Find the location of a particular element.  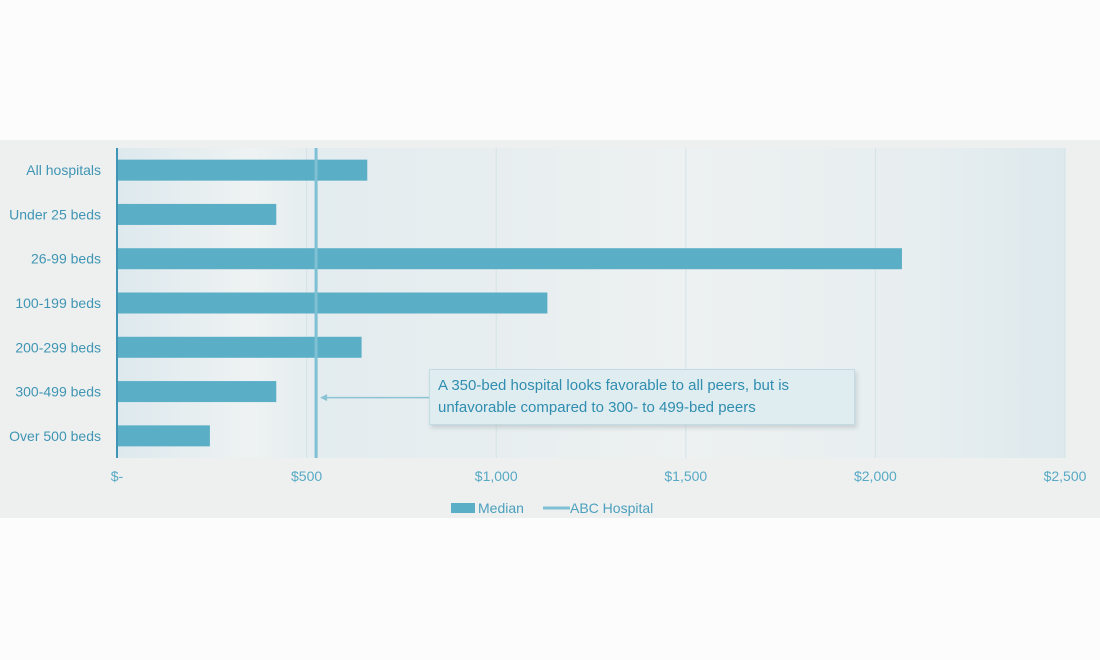

legend: Median ABC Hospital is located at coordinates (552, 508).